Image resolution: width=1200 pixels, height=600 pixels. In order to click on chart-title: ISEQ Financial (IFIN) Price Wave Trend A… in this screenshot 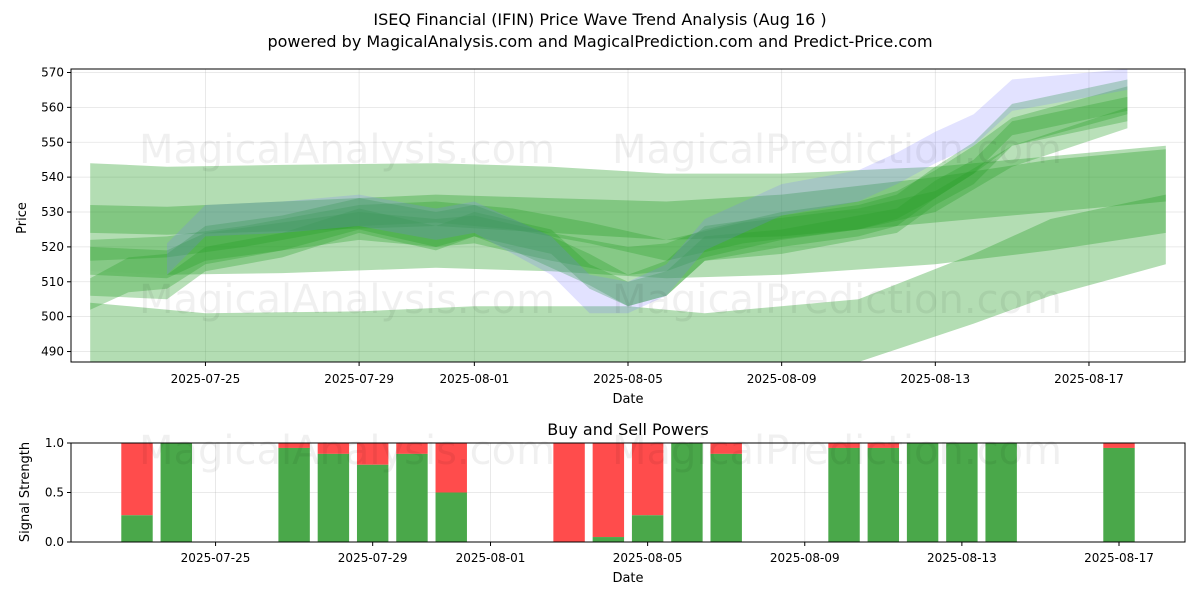, I will do `click(599, 19)`.